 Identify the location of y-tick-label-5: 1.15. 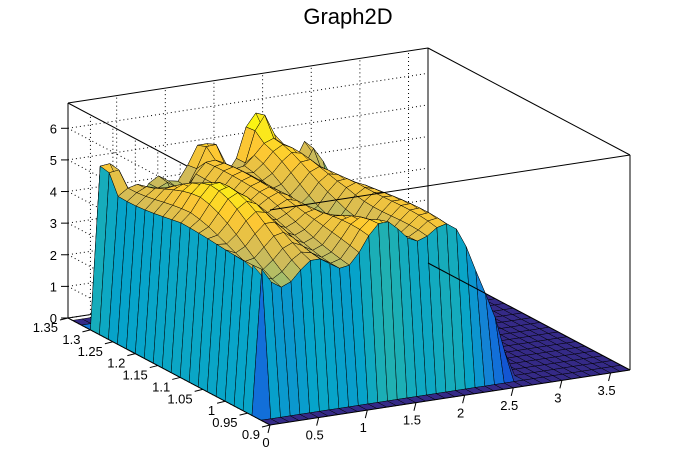
(134, 375).